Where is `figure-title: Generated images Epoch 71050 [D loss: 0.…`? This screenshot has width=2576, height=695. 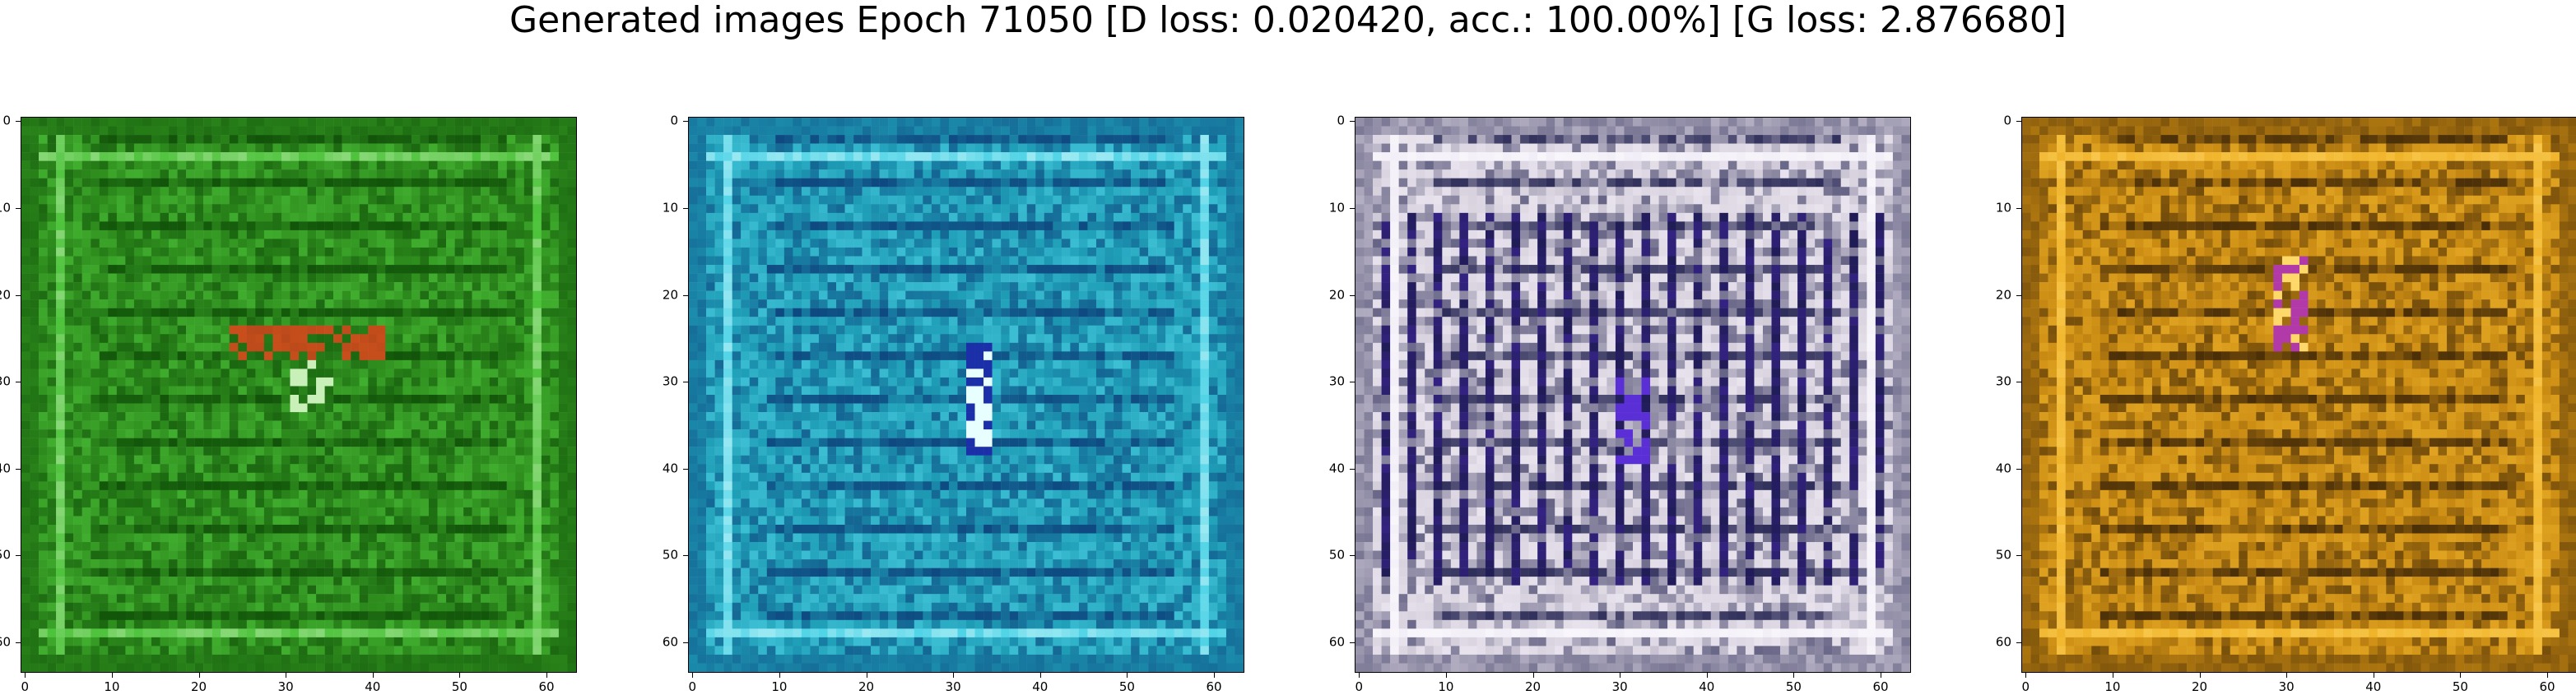
figure-title: Generated images Epoch 71050 [D loss: 0.… is located at coordinates (1288, 20).